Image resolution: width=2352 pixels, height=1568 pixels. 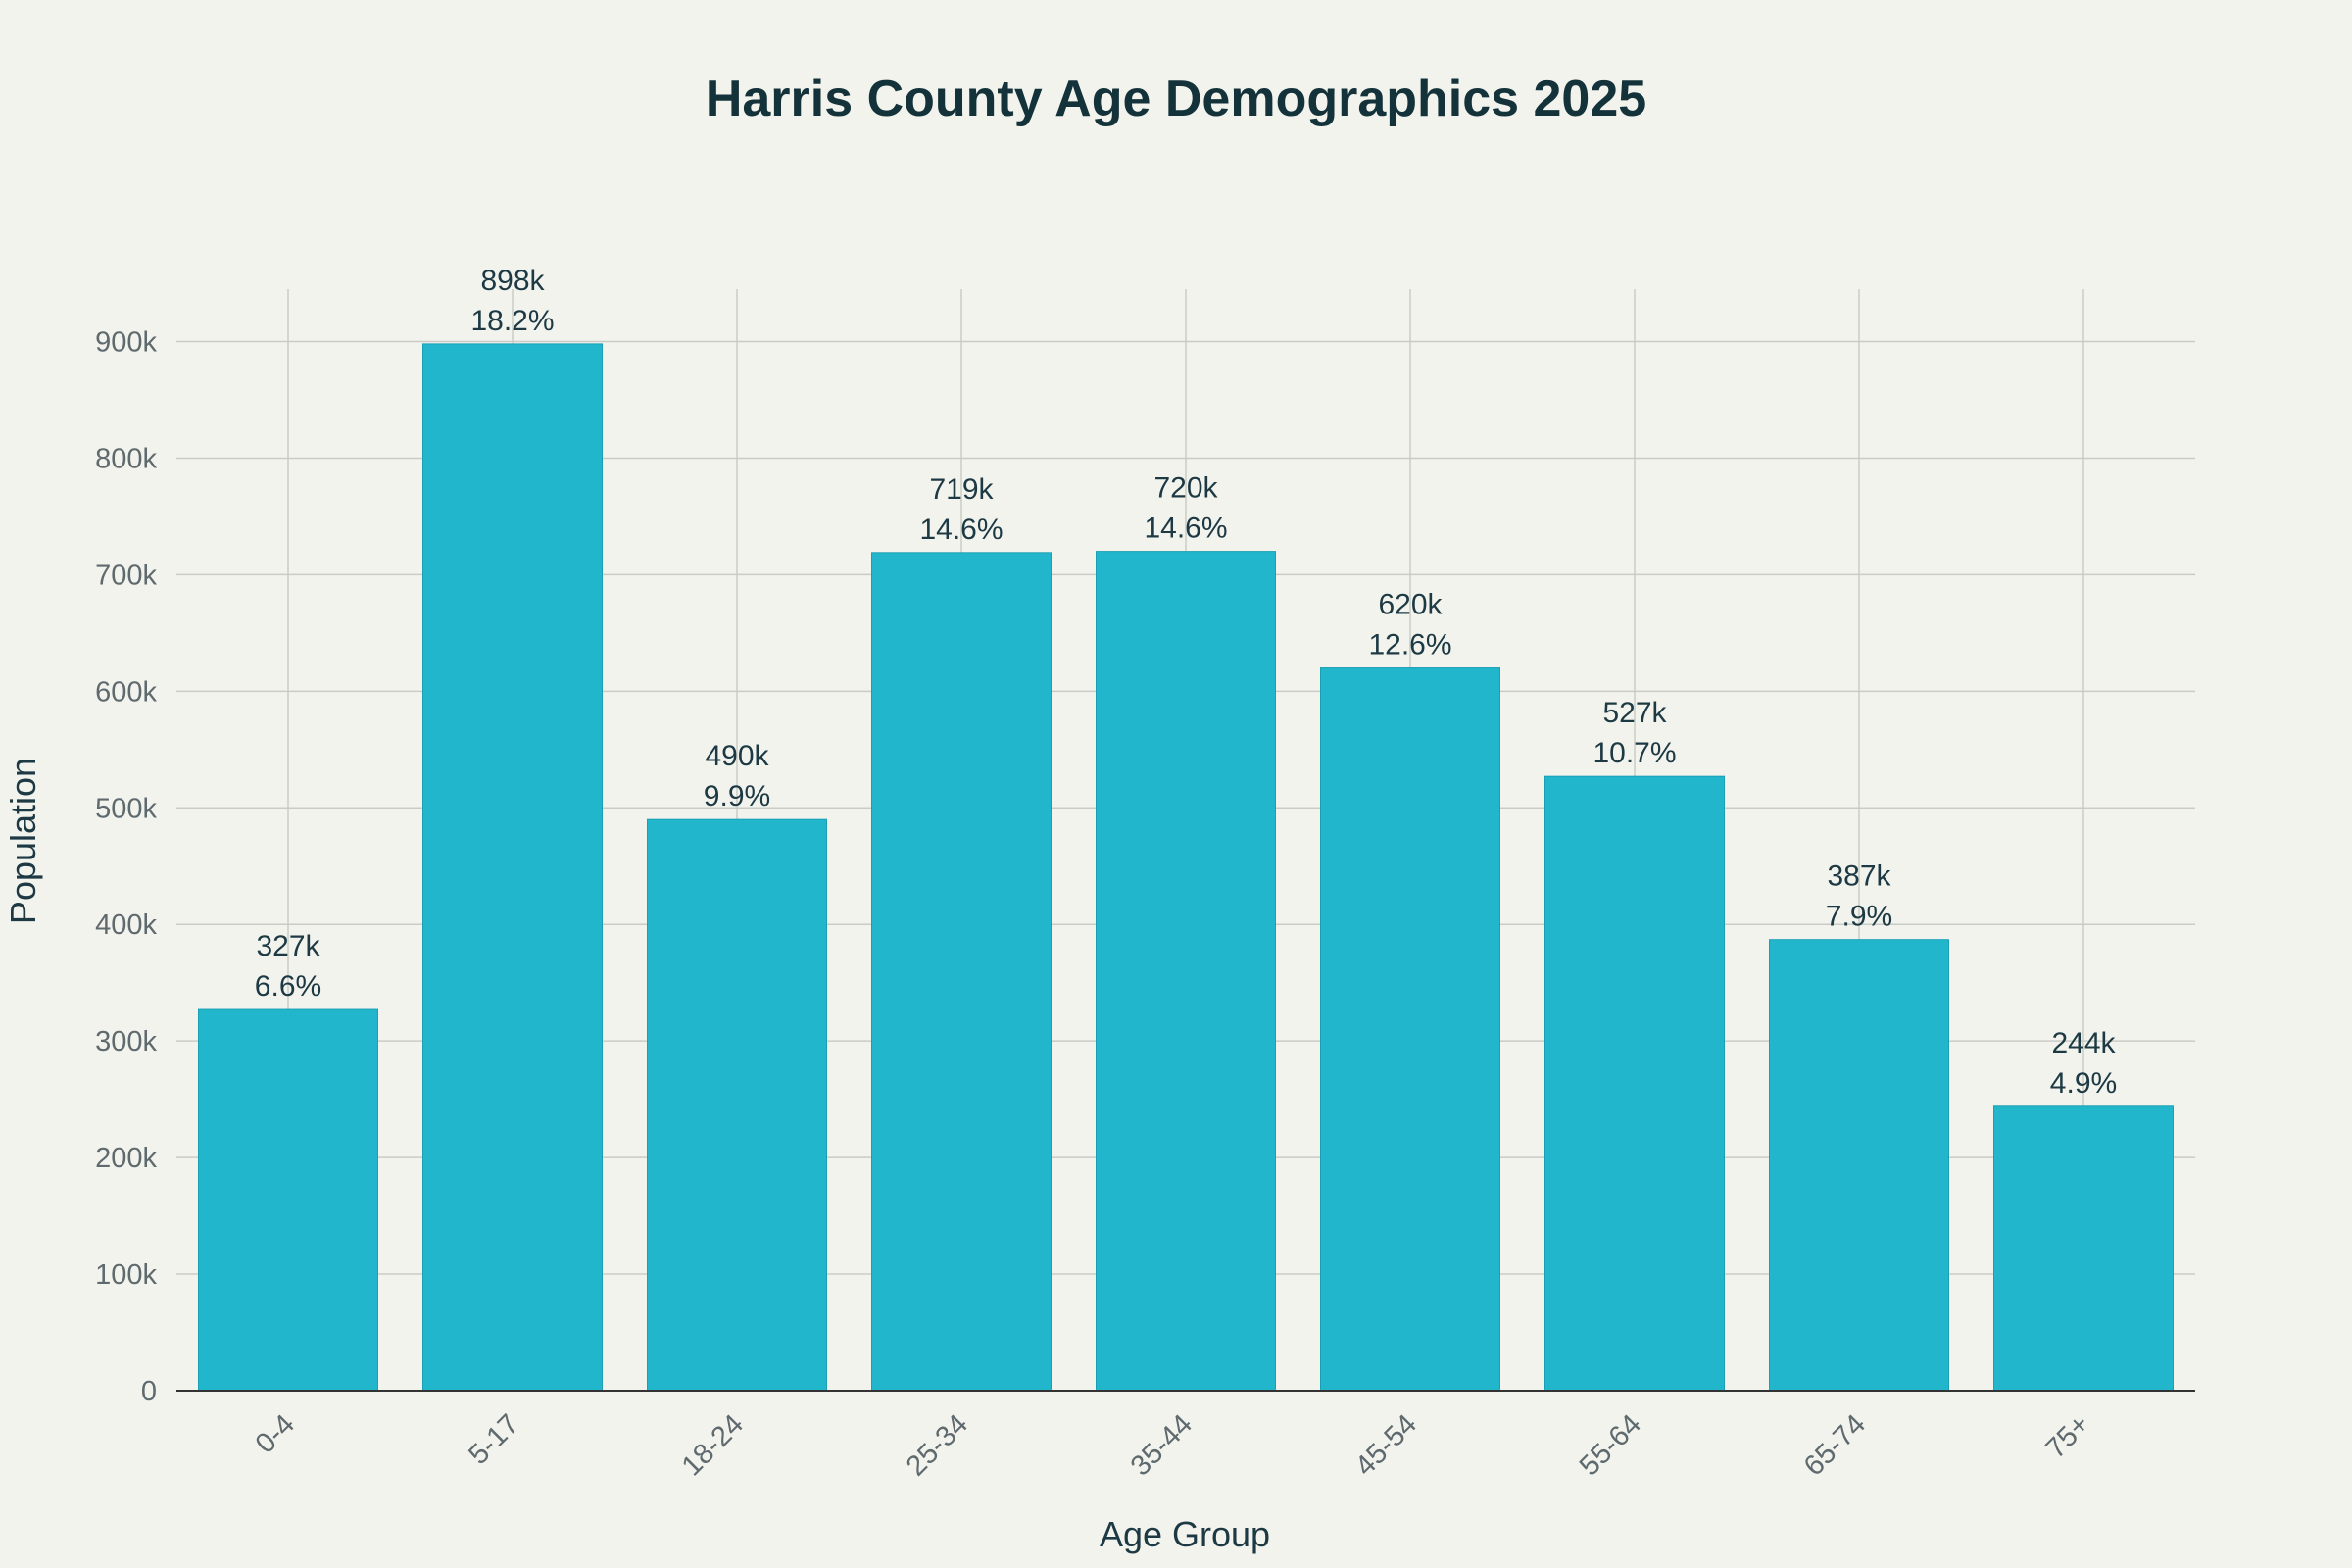 What do you see at coordinates (288, 986) in the screenshot?
I see `bar-percent-label: 6.6%` at bounding box center [288, 986].